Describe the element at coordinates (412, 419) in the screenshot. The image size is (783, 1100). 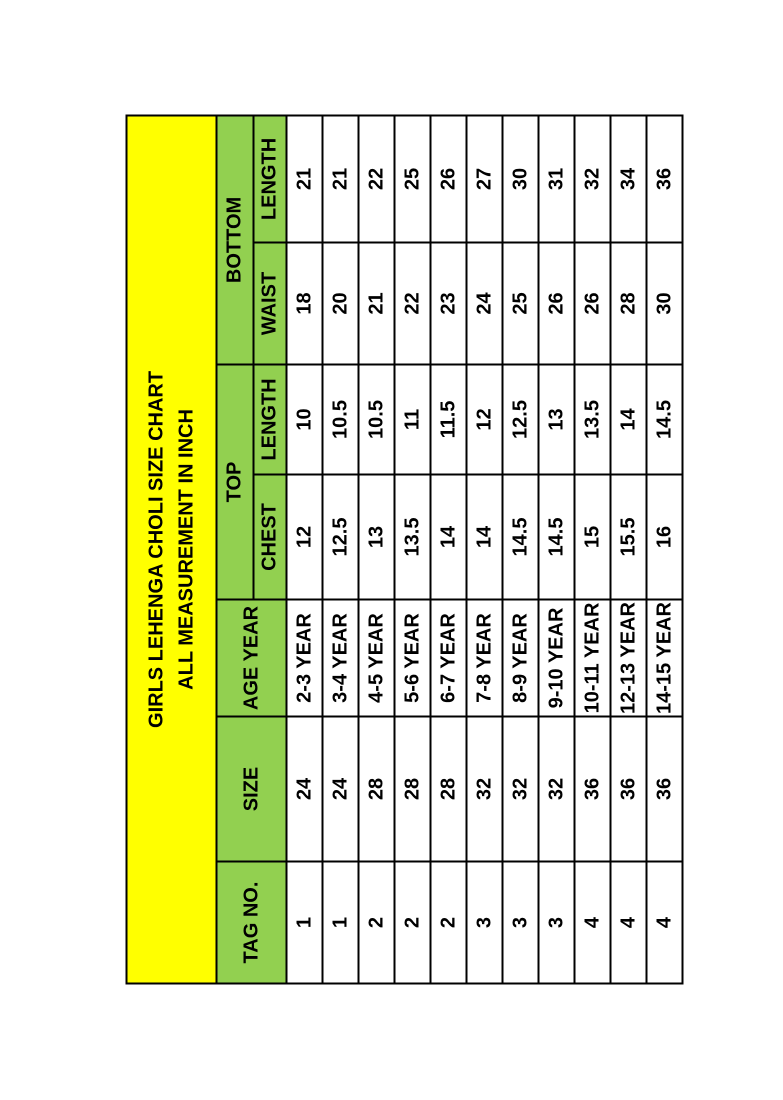
I see `cell-top-length: 11` at that location.